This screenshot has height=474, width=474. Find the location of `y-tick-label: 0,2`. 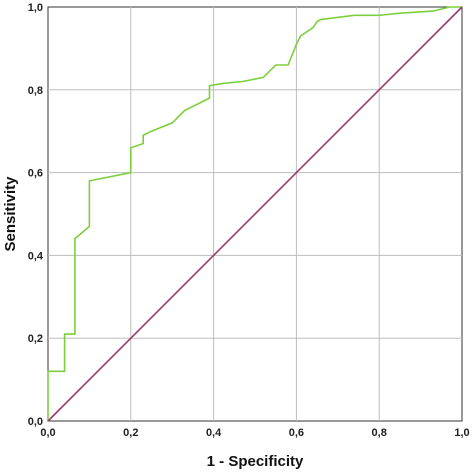

y-tick-label: 0,2 is located at coordinates (35, 339).